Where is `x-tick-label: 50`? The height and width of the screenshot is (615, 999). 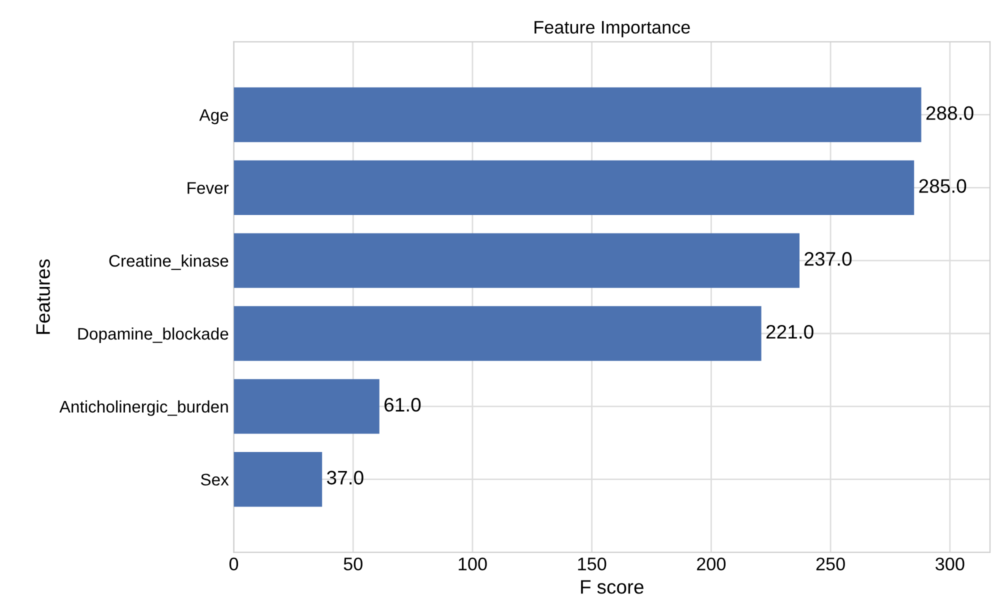 x-tick-label: 50 is located at coordinates (353, 564).